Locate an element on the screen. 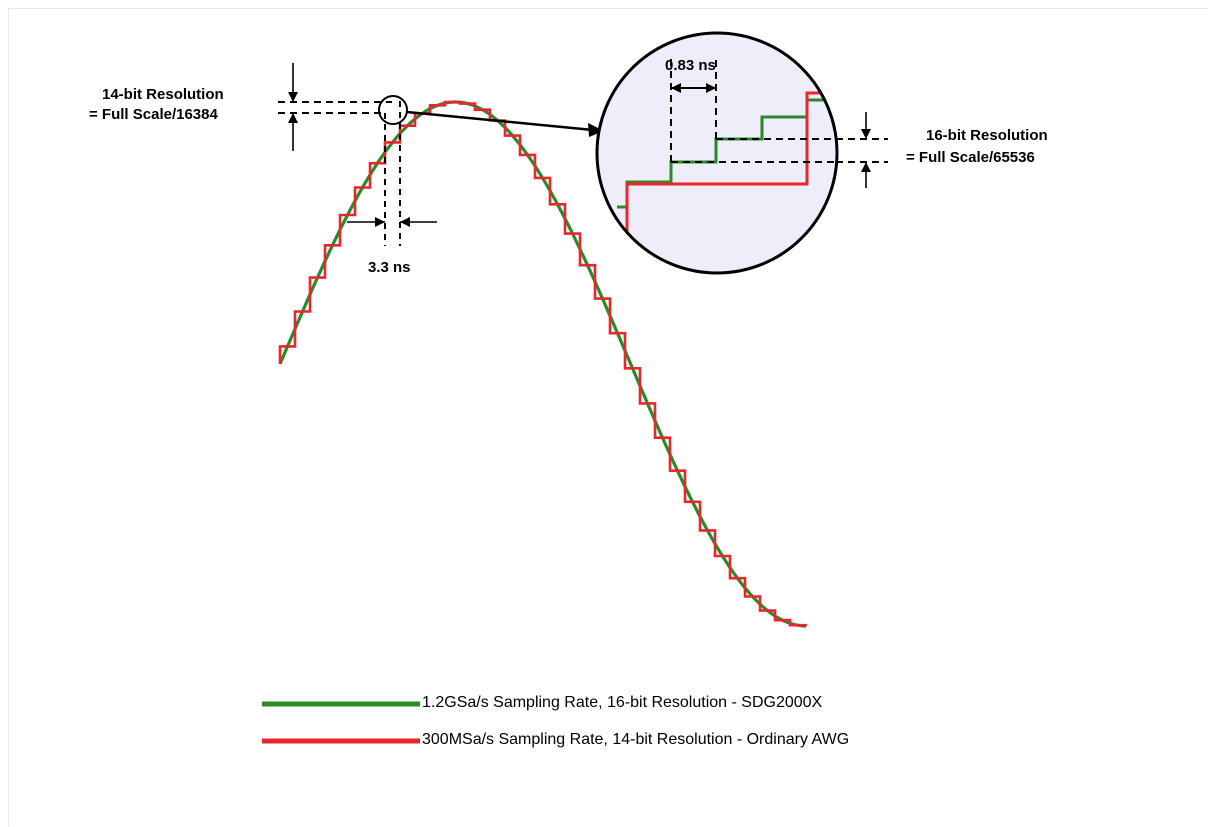  time-fine-label: 0.83 ns is located at coordinates (690, 65).